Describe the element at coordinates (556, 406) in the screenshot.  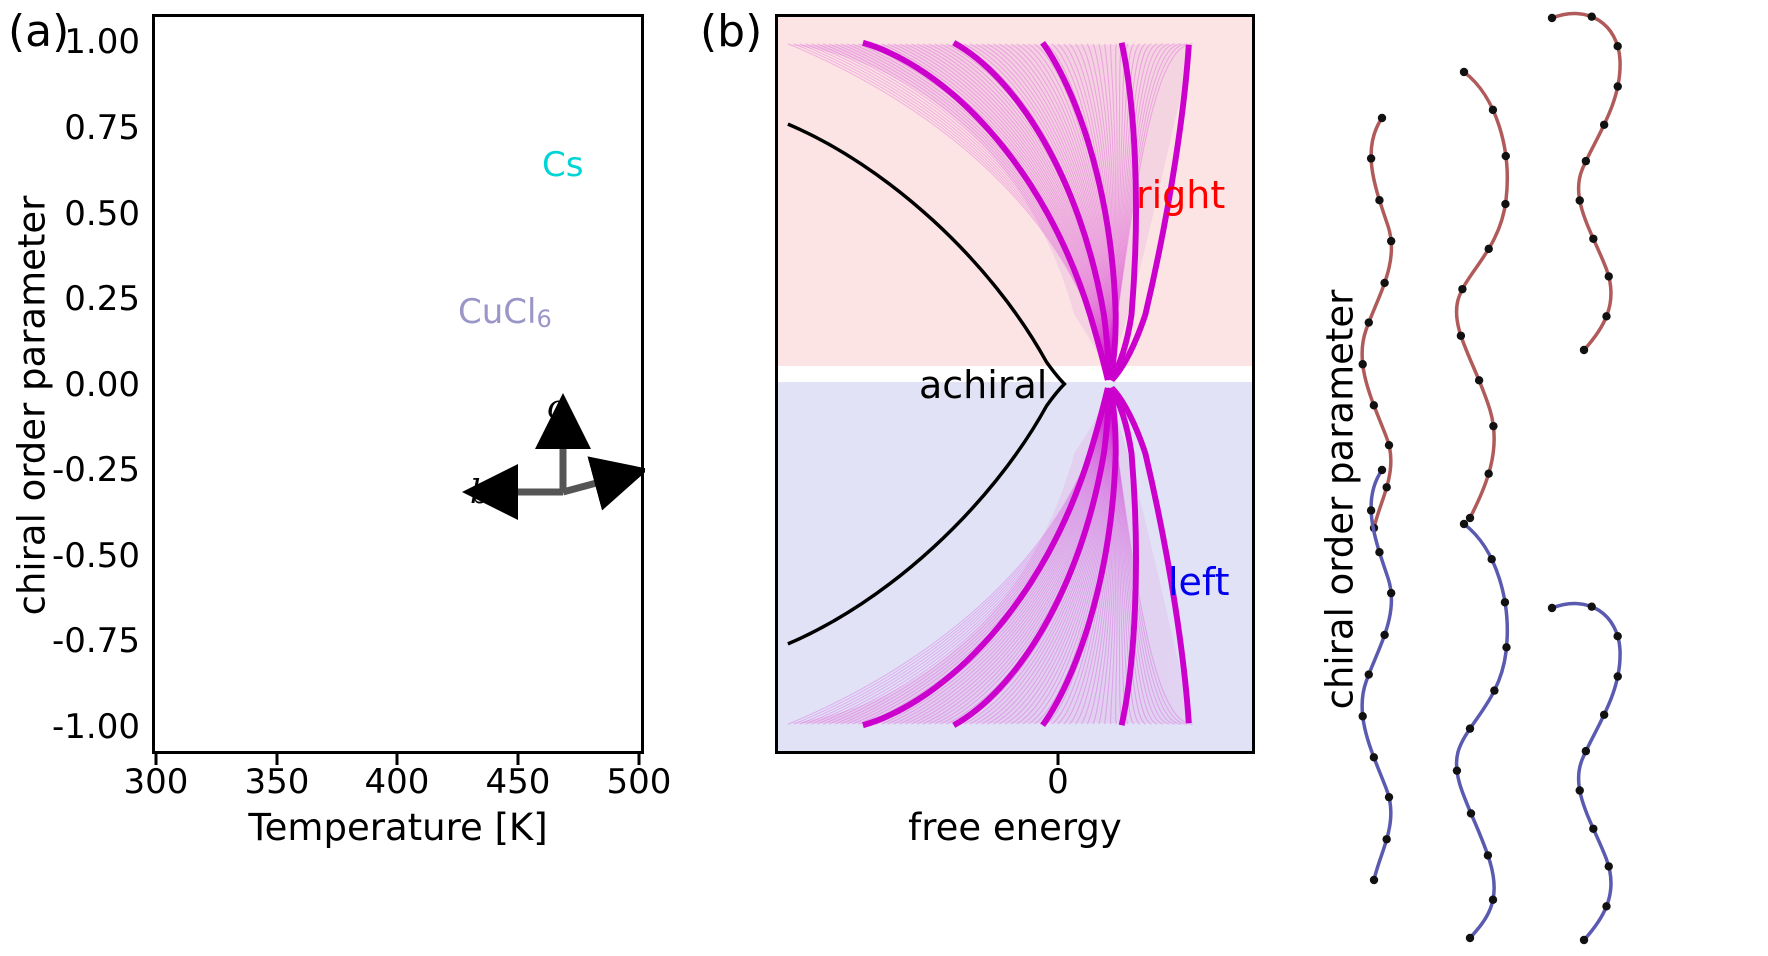
I see `axis-c-label: c` at that location.